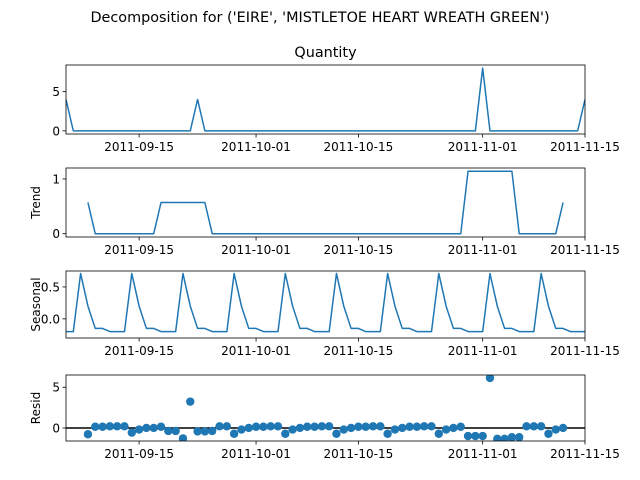  What do you see at coordinates (359, 351) in the screenshot?
I see `seasonal-xtick-label: 2011-10-15` at bounding box center [359, 351].